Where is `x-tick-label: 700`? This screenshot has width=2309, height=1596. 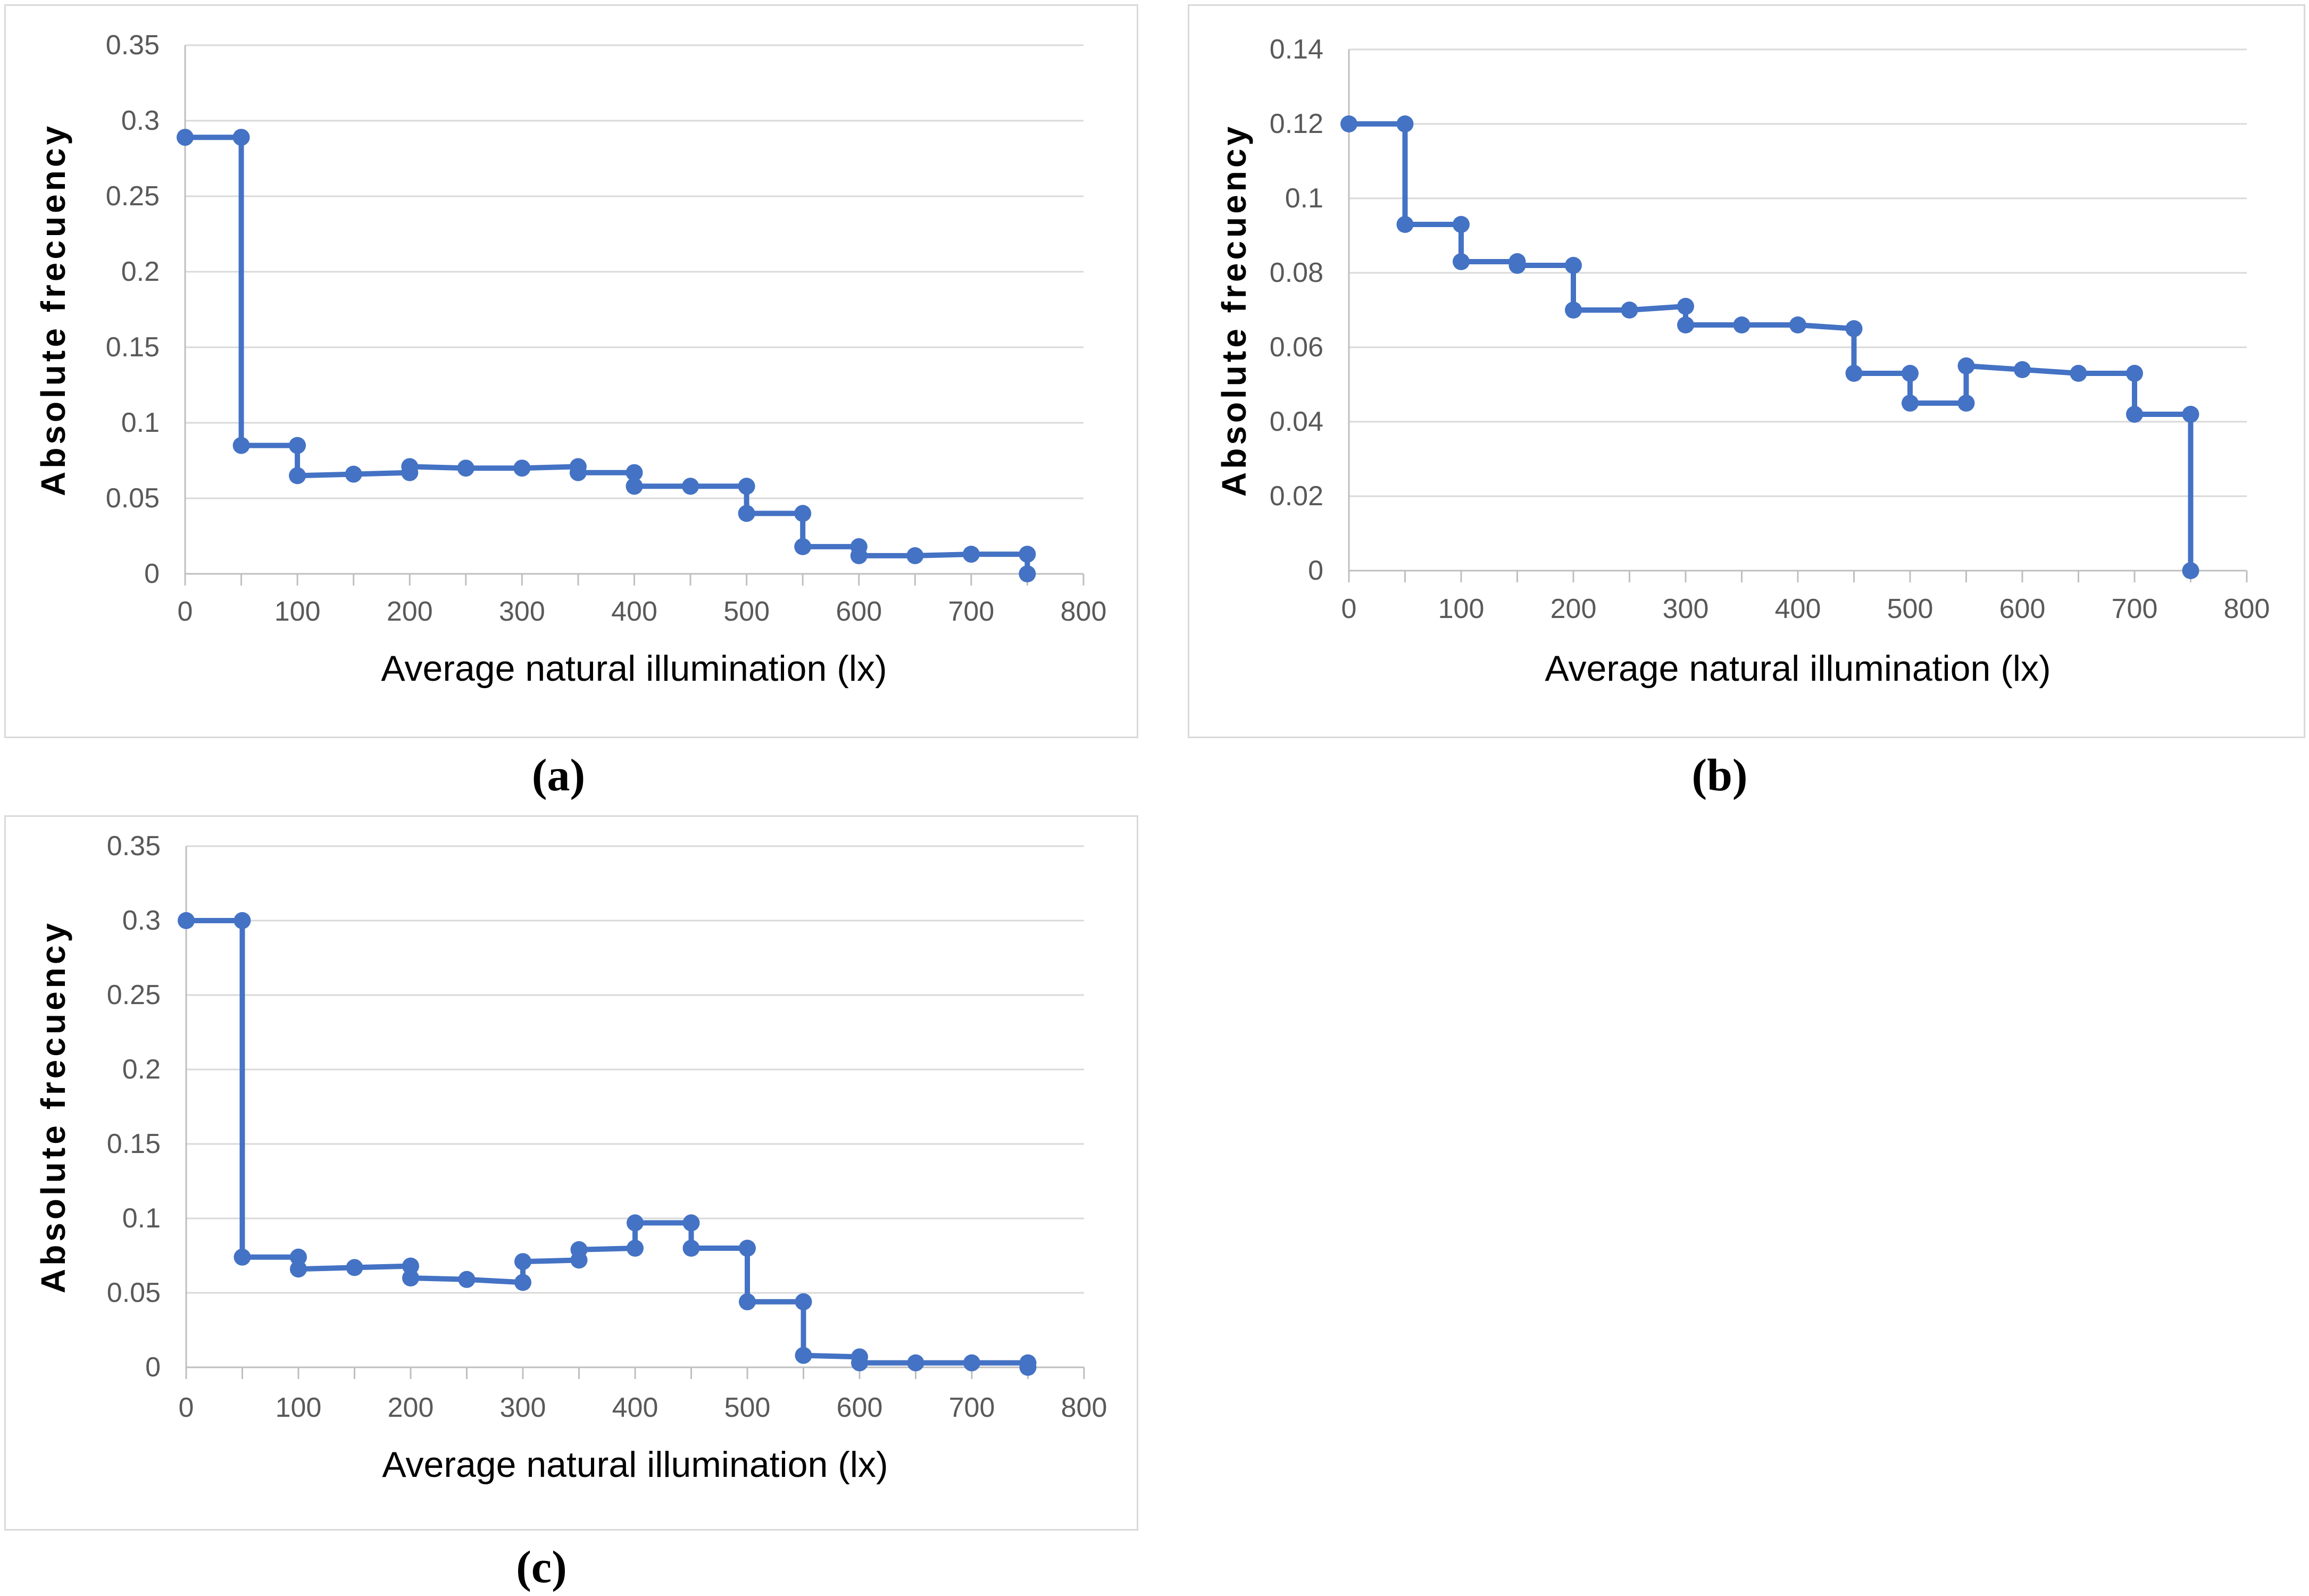 x-tick-label: 700 is located at coordinates (2135, 609).